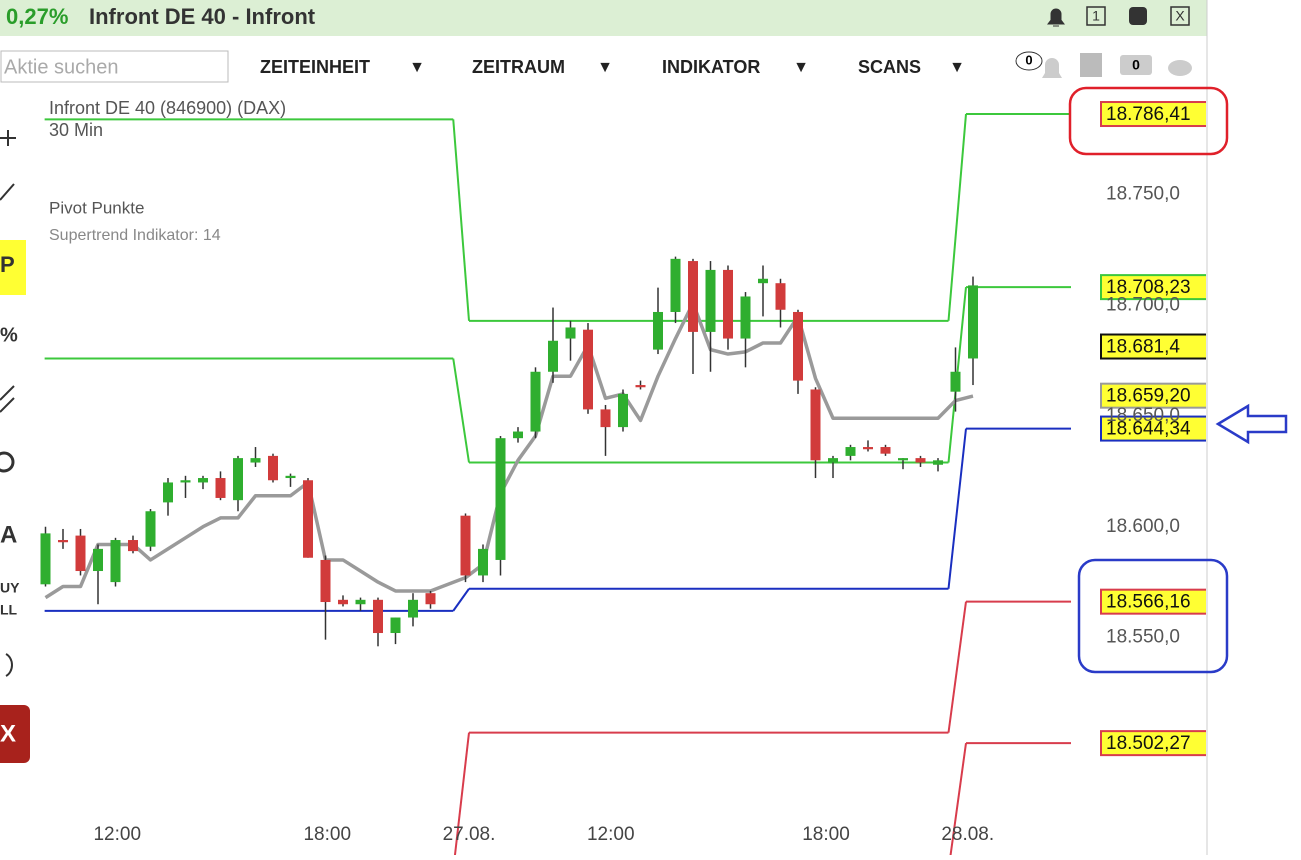 This screenshot has width=1301, height=860. Describe the element at coordinates (114, 66) in the screenshot. I see `search-box` at that location.